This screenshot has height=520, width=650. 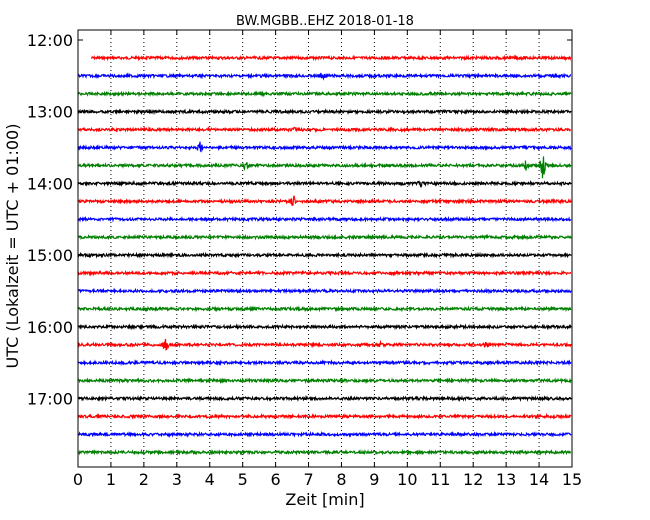 What do you see at coordinates (325, 21) in the screenshot?
I see `chart-title: BW.MGBB..EHZ 2018-01-18` at bounding box center [325, 21].